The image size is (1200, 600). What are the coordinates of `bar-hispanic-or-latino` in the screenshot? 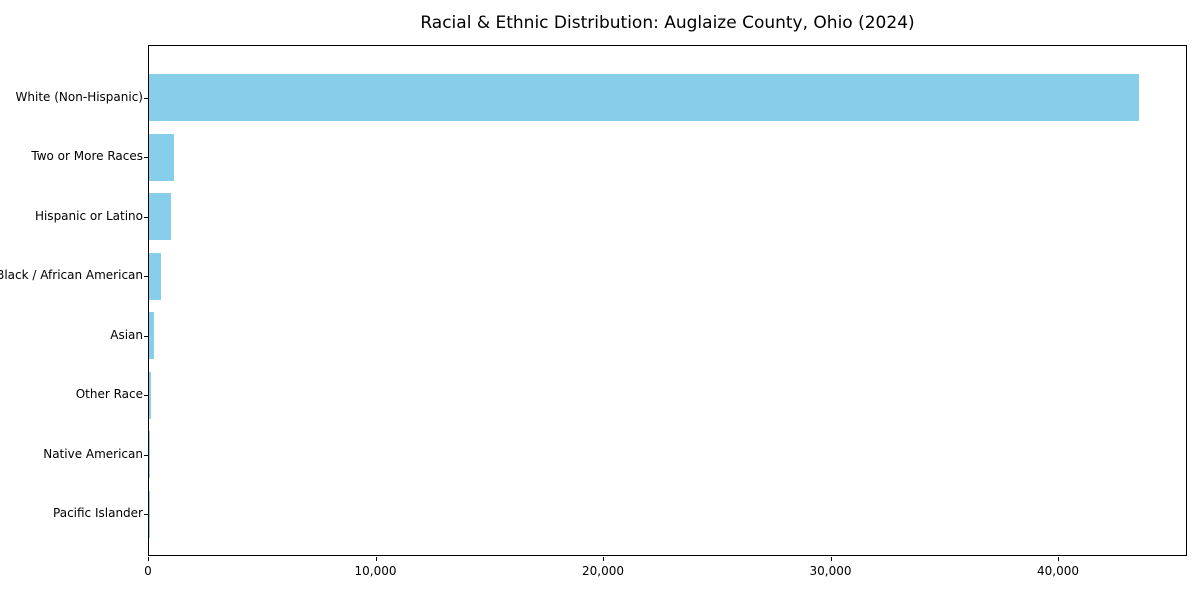 It's located at (160, 217).